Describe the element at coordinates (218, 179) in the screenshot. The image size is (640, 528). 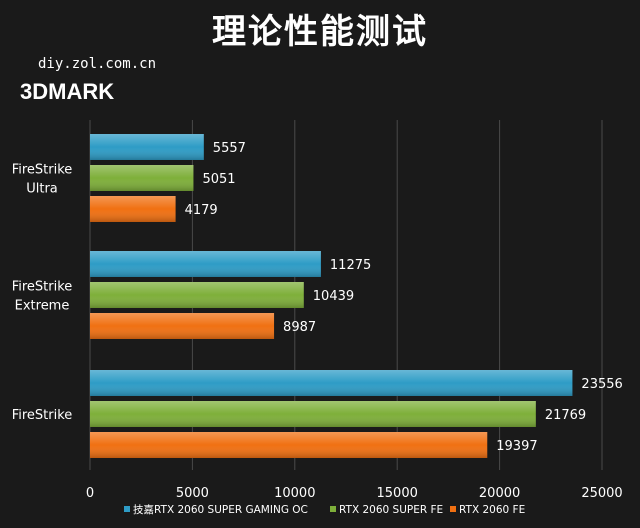
I see `data-label: 5051` at that location.